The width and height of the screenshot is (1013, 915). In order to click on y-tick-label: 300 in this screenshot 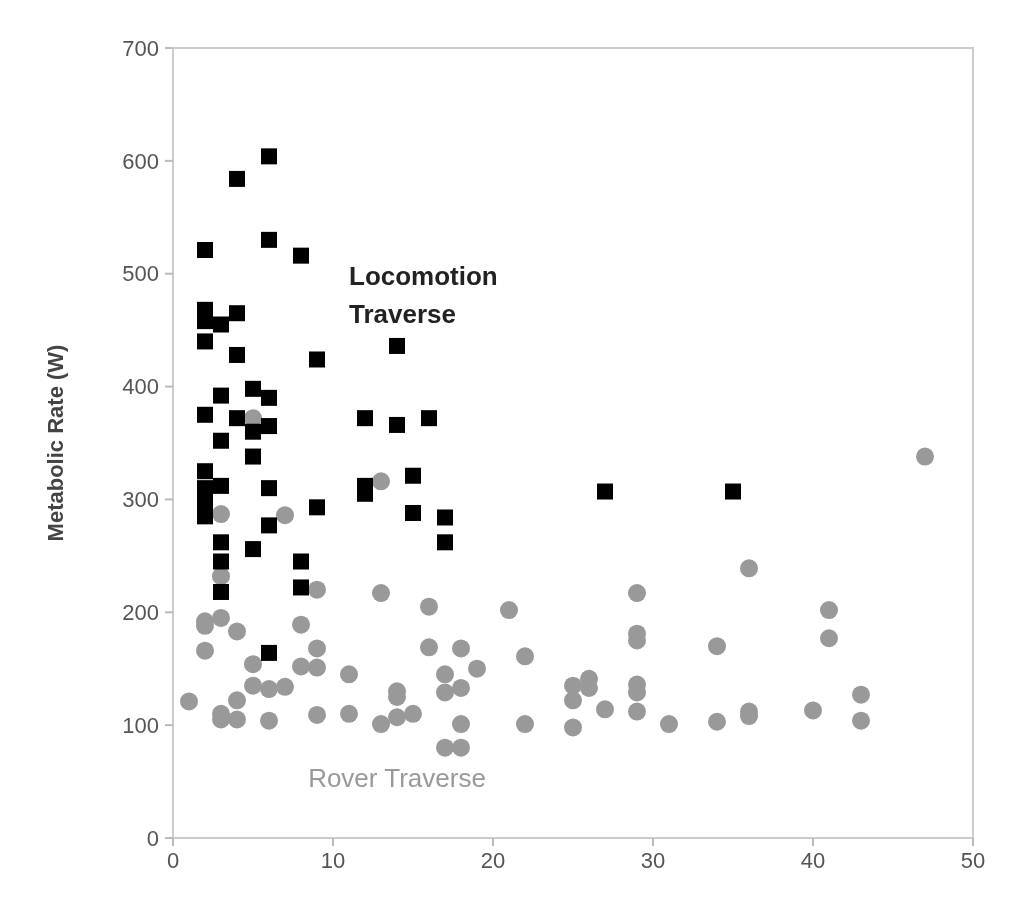, I will do `click(140, 500)`.